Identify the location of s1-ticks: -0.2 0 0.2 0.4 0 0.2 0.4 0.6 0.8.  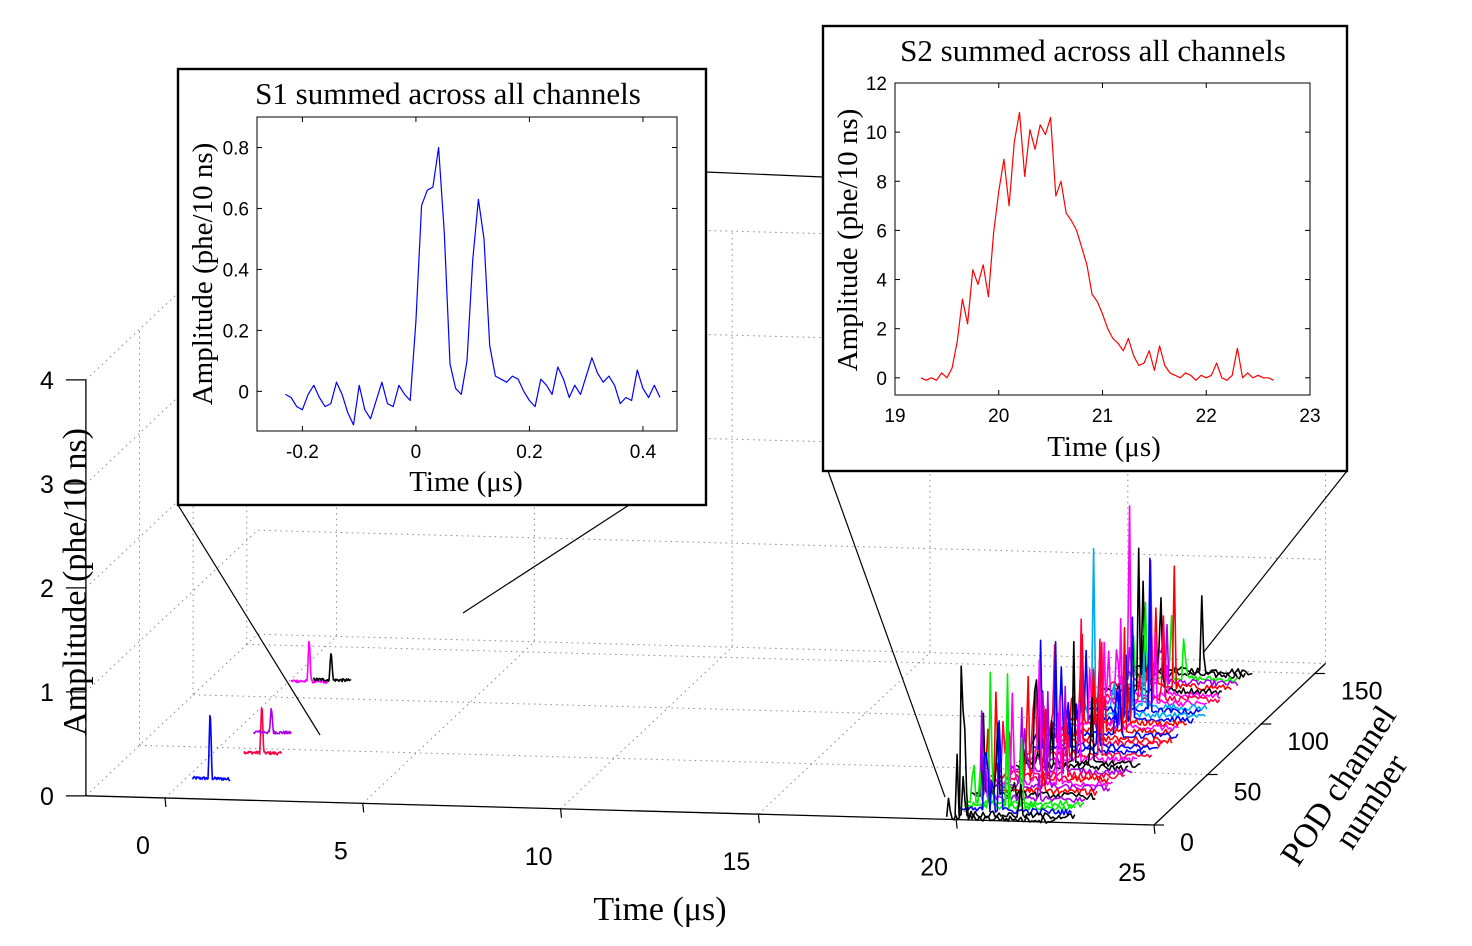
(450, 290).